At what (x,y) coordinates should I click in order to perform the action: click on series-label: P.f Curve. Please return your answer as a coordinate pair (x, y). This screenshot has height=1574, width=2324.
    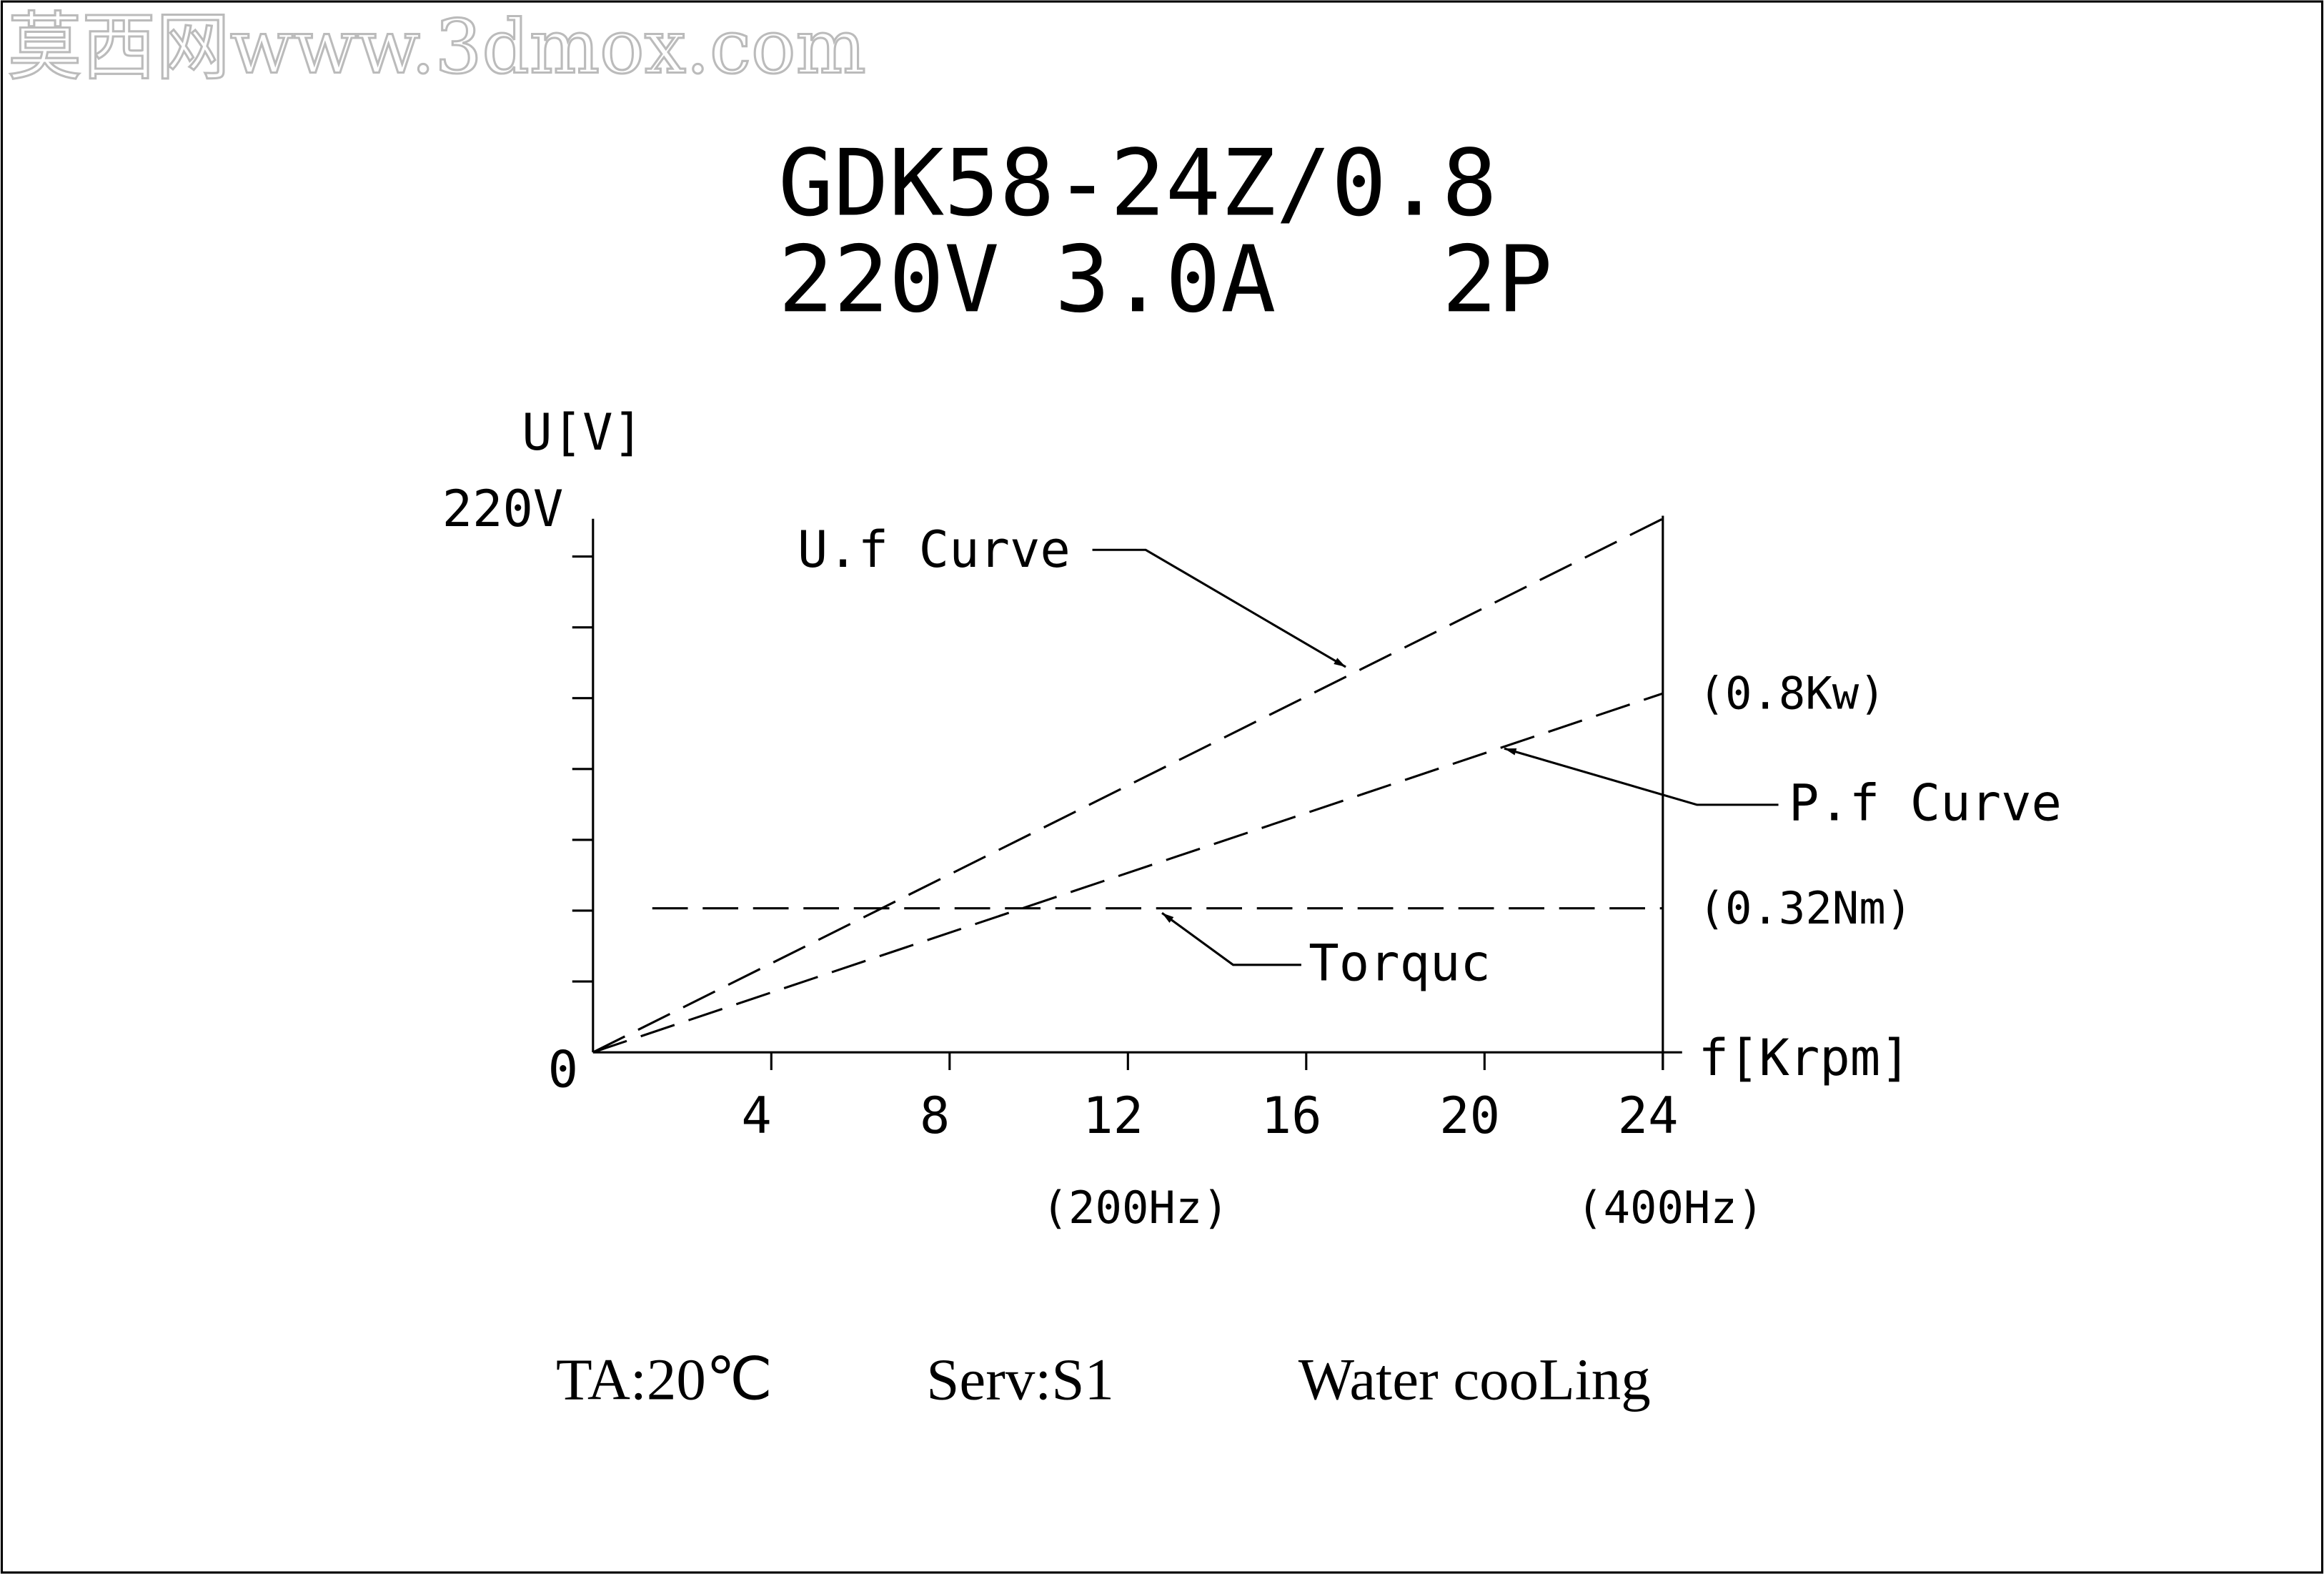
    Looking at the image, I should click on (1925, 802).